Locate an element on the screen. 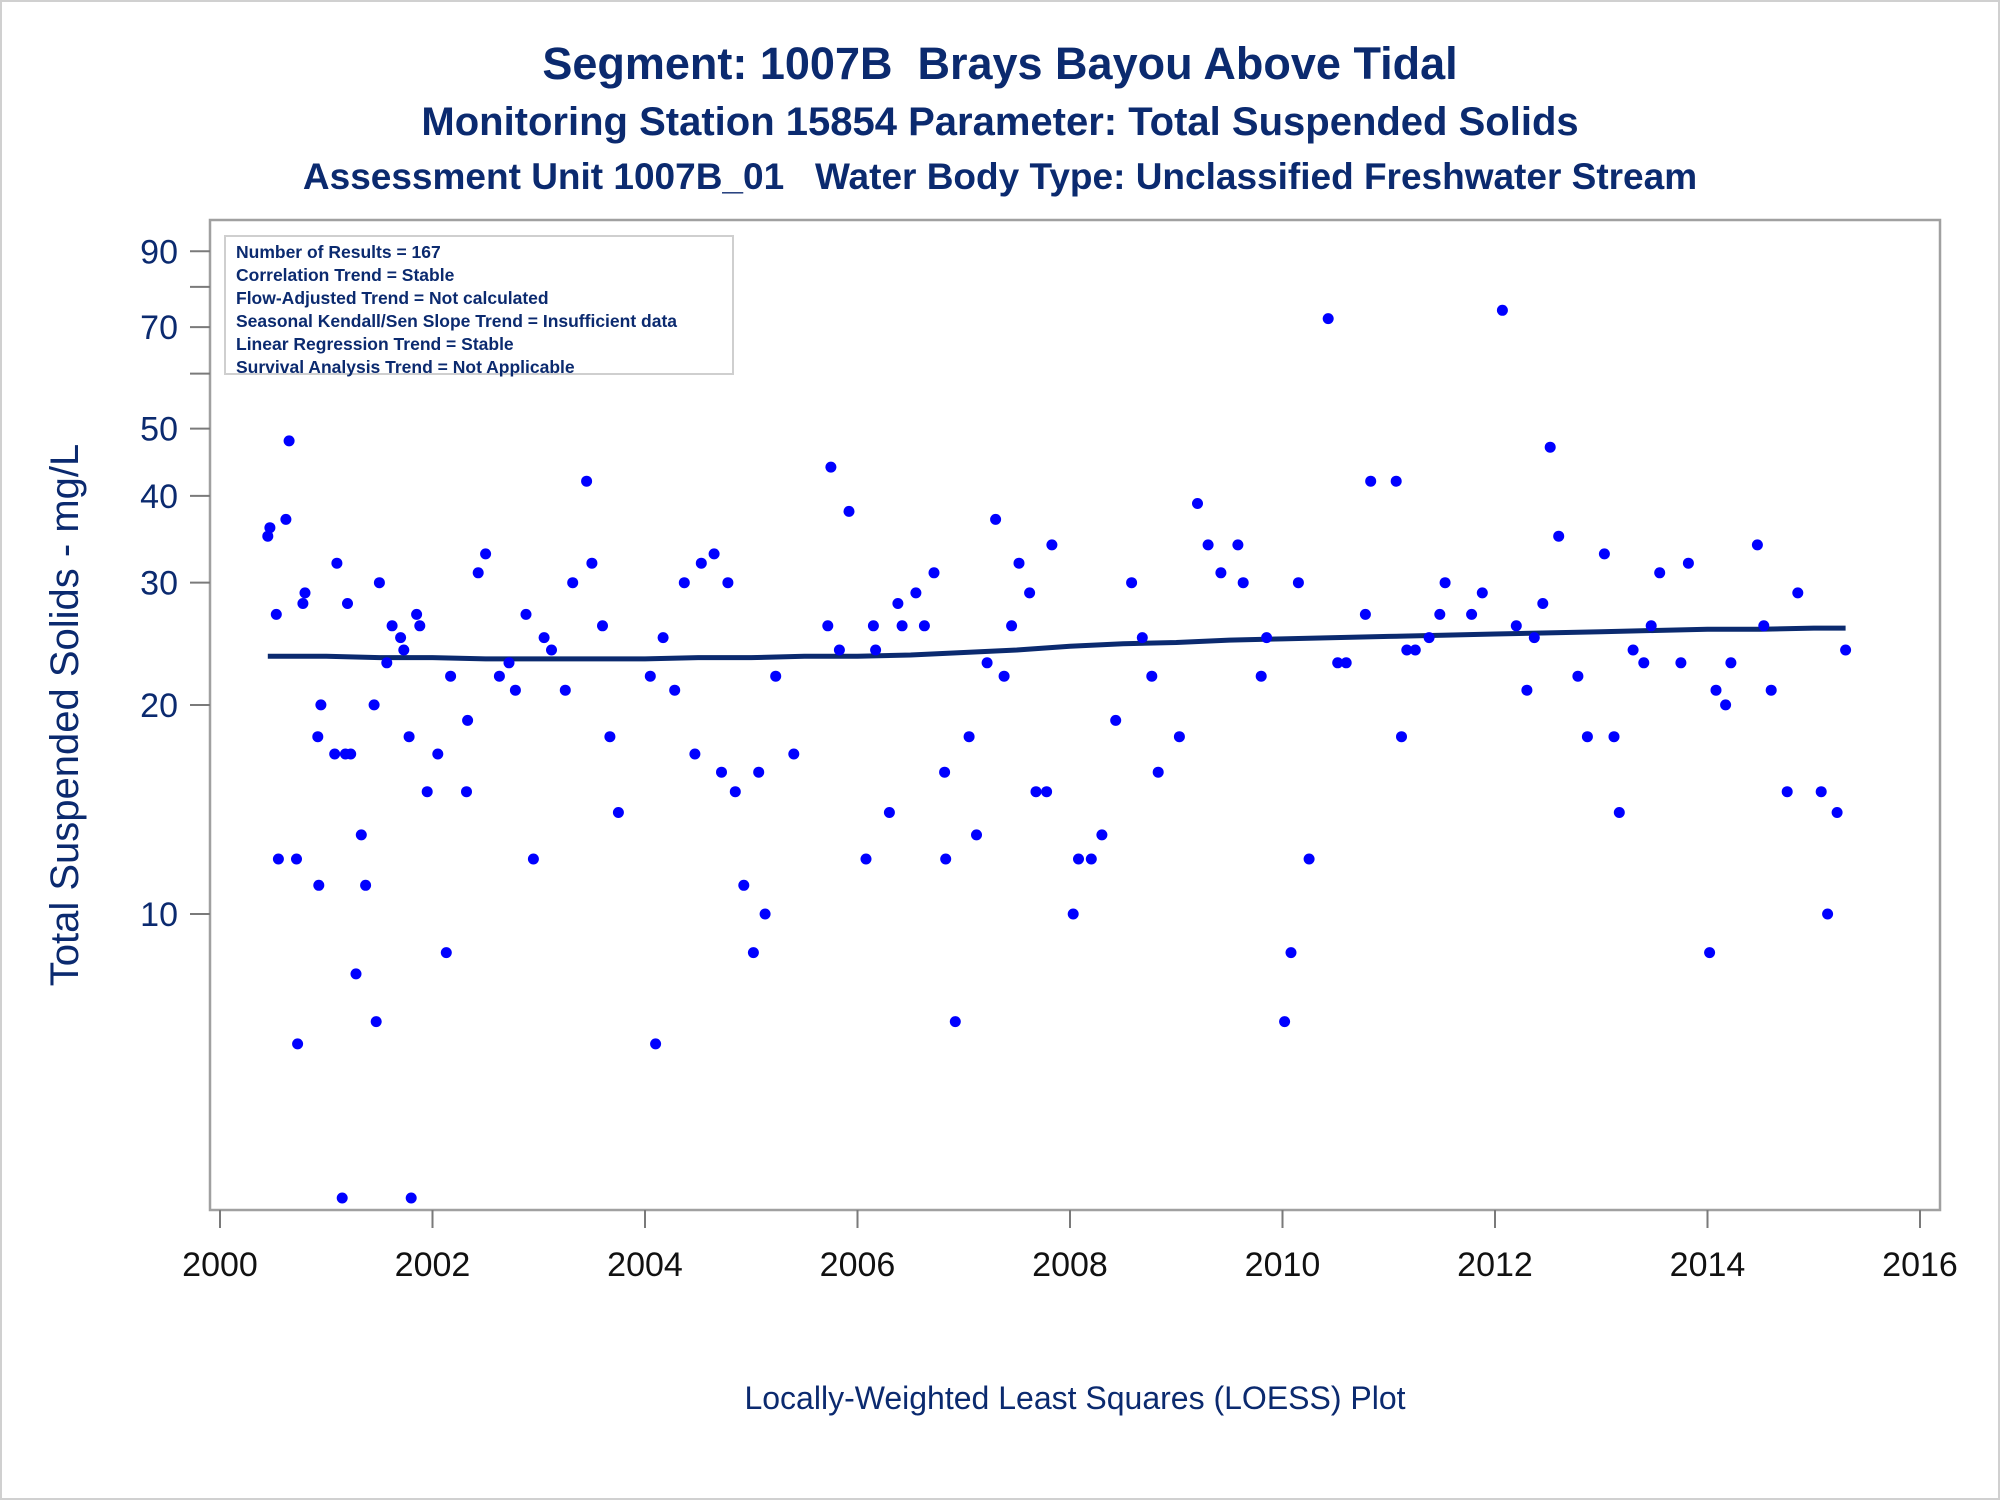 Image resolution: width=2000 pixels, height=1500 pixels. x-tick-label: 2008 is located at coordinates (1070, 1265).